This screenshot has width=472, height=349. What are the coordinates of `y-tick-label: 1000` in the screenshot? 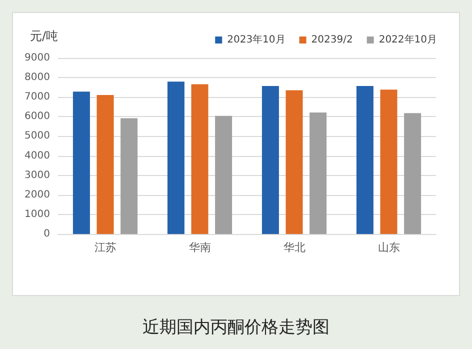 It's located at (37, 214).